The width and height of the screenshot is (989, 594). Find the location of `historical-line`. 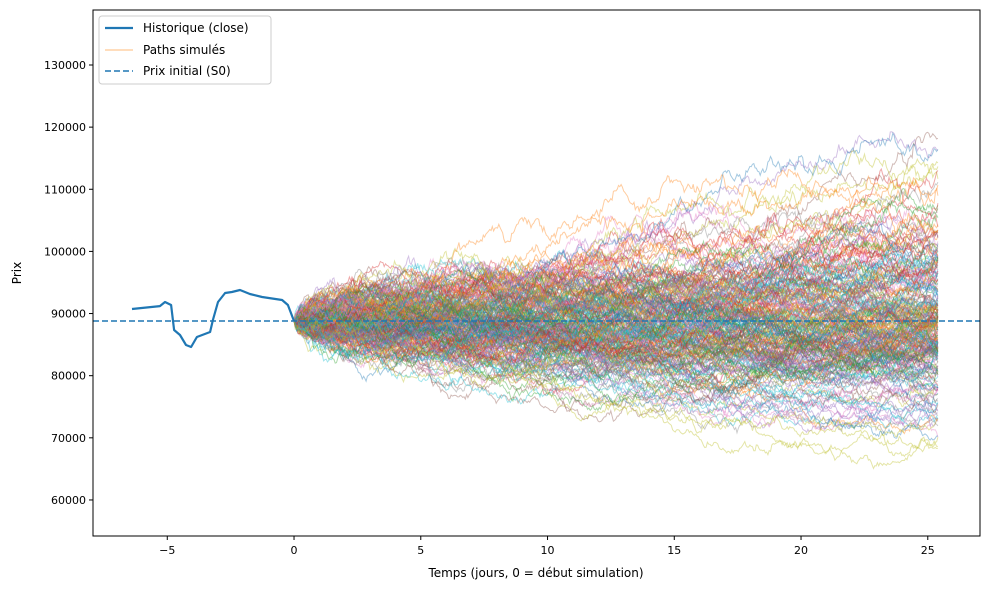

historical-line is located at coordinates (213, 318).